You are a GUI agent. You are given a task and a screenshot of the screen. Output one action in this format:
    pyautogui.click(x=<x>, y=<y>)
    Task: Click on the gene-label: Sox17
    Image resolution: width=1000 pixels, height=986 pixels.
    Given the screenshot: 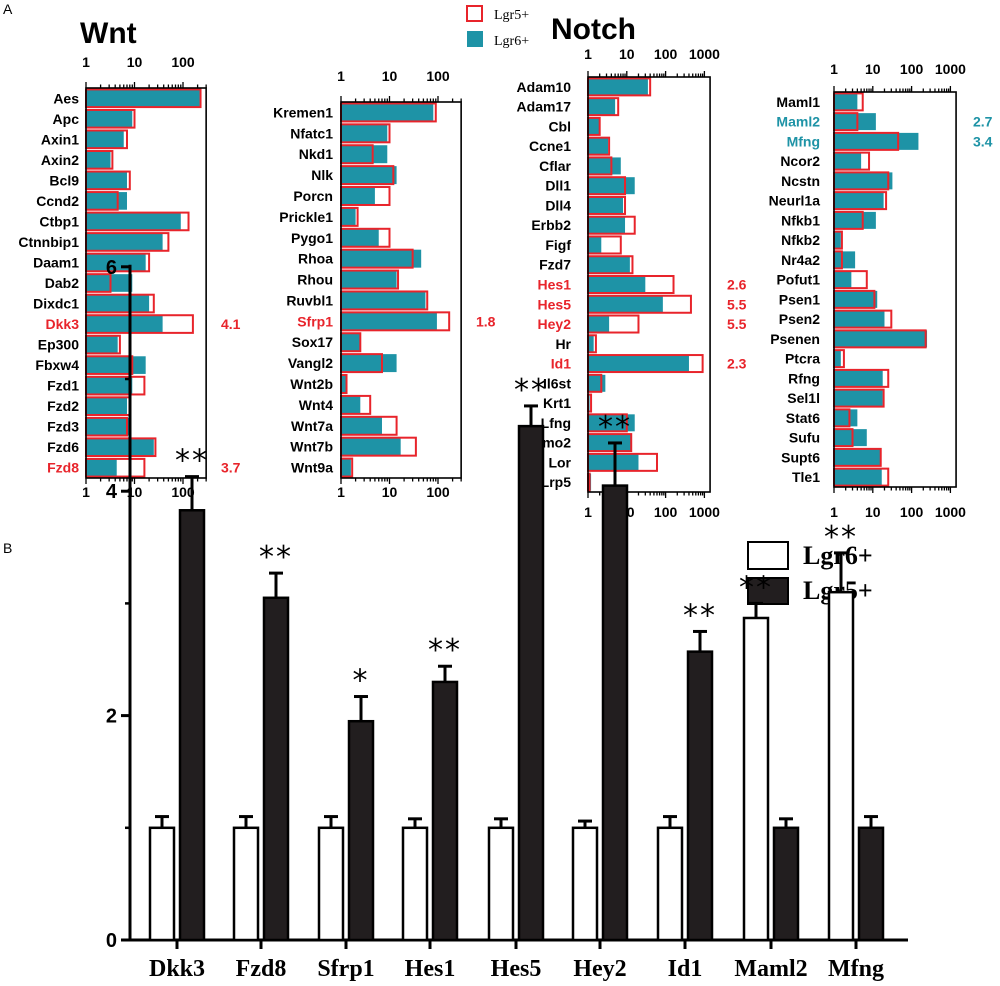 What is the action you would take?
    pyautogui.click(x=312, y=342)
    